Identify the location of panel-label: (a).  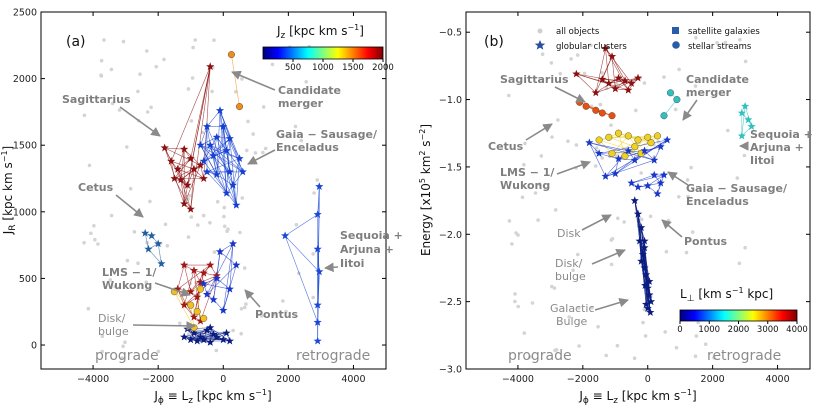
(76, 42).